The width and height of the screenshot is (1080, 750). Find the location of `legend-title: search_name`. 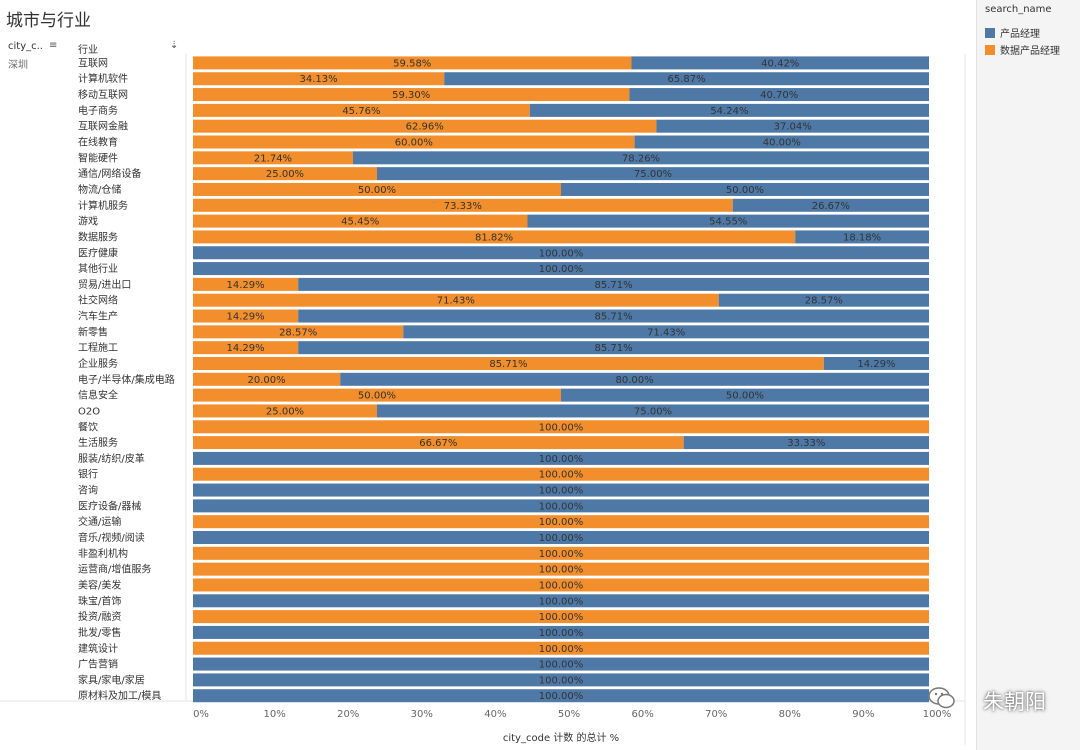

legend-title: search_name is located at coordinates (1018, 9).